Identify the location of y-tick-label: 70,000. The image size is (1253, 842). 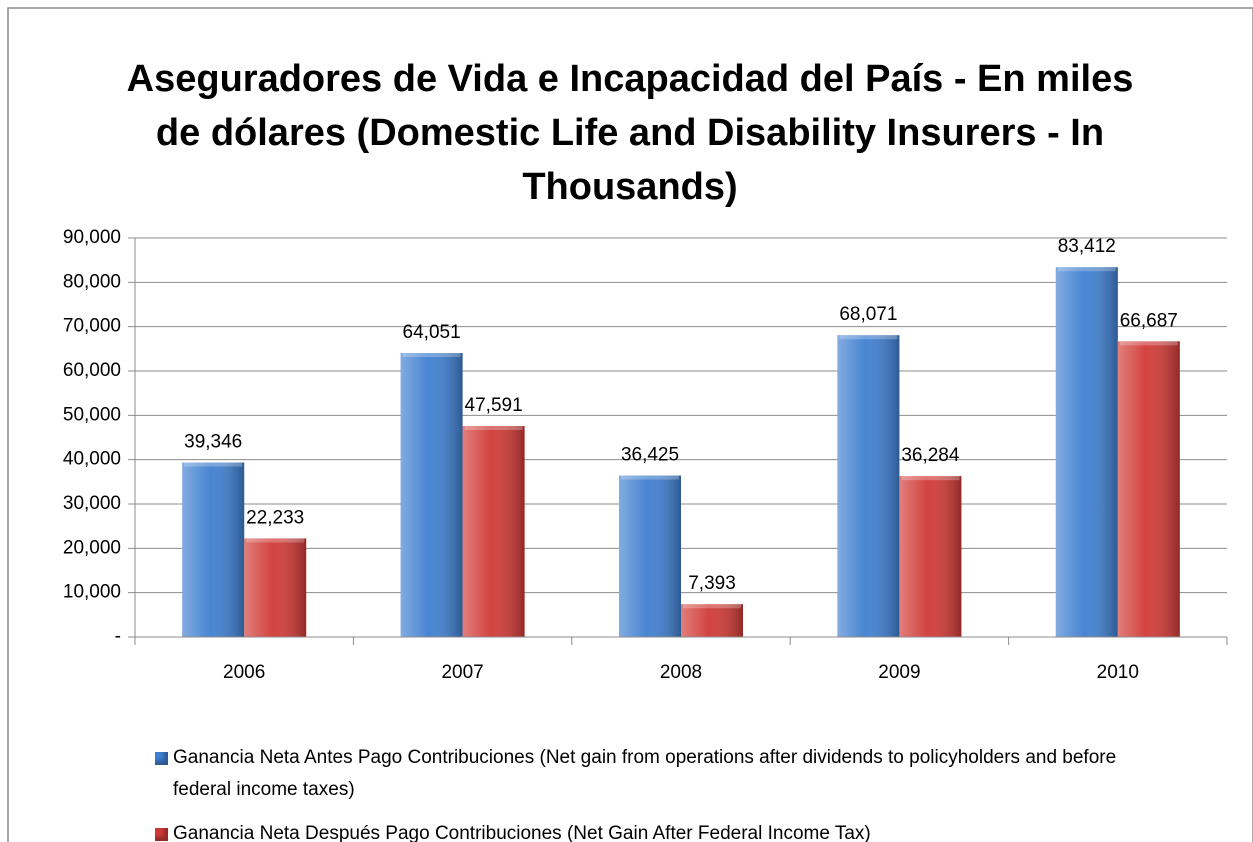
(92, 326).